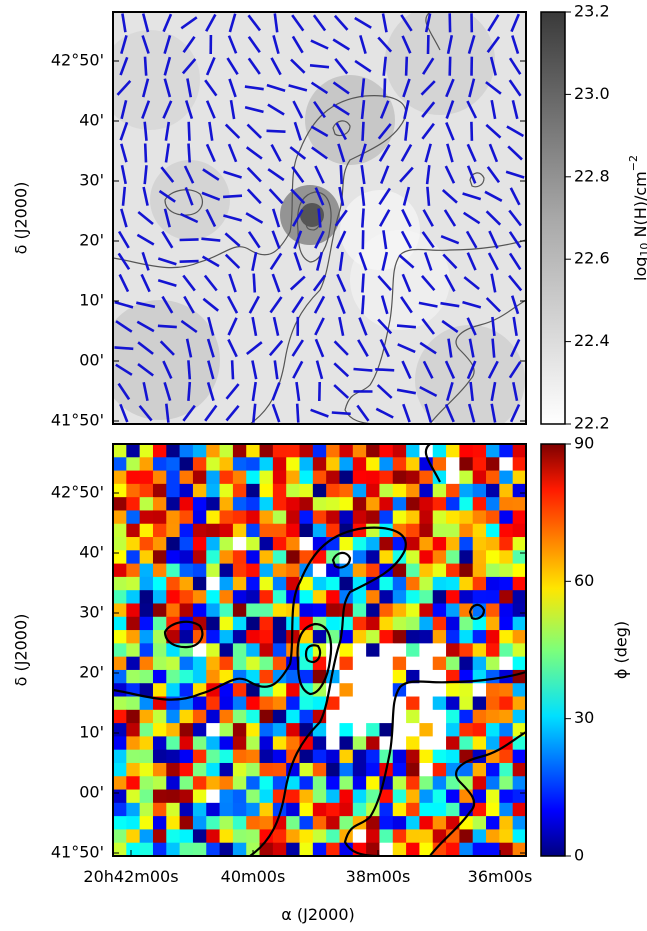  Describe the element at coordinates (21, 650) in the screenshot. I see `bottom-y-axis-label: δ (J2000)` at that location.